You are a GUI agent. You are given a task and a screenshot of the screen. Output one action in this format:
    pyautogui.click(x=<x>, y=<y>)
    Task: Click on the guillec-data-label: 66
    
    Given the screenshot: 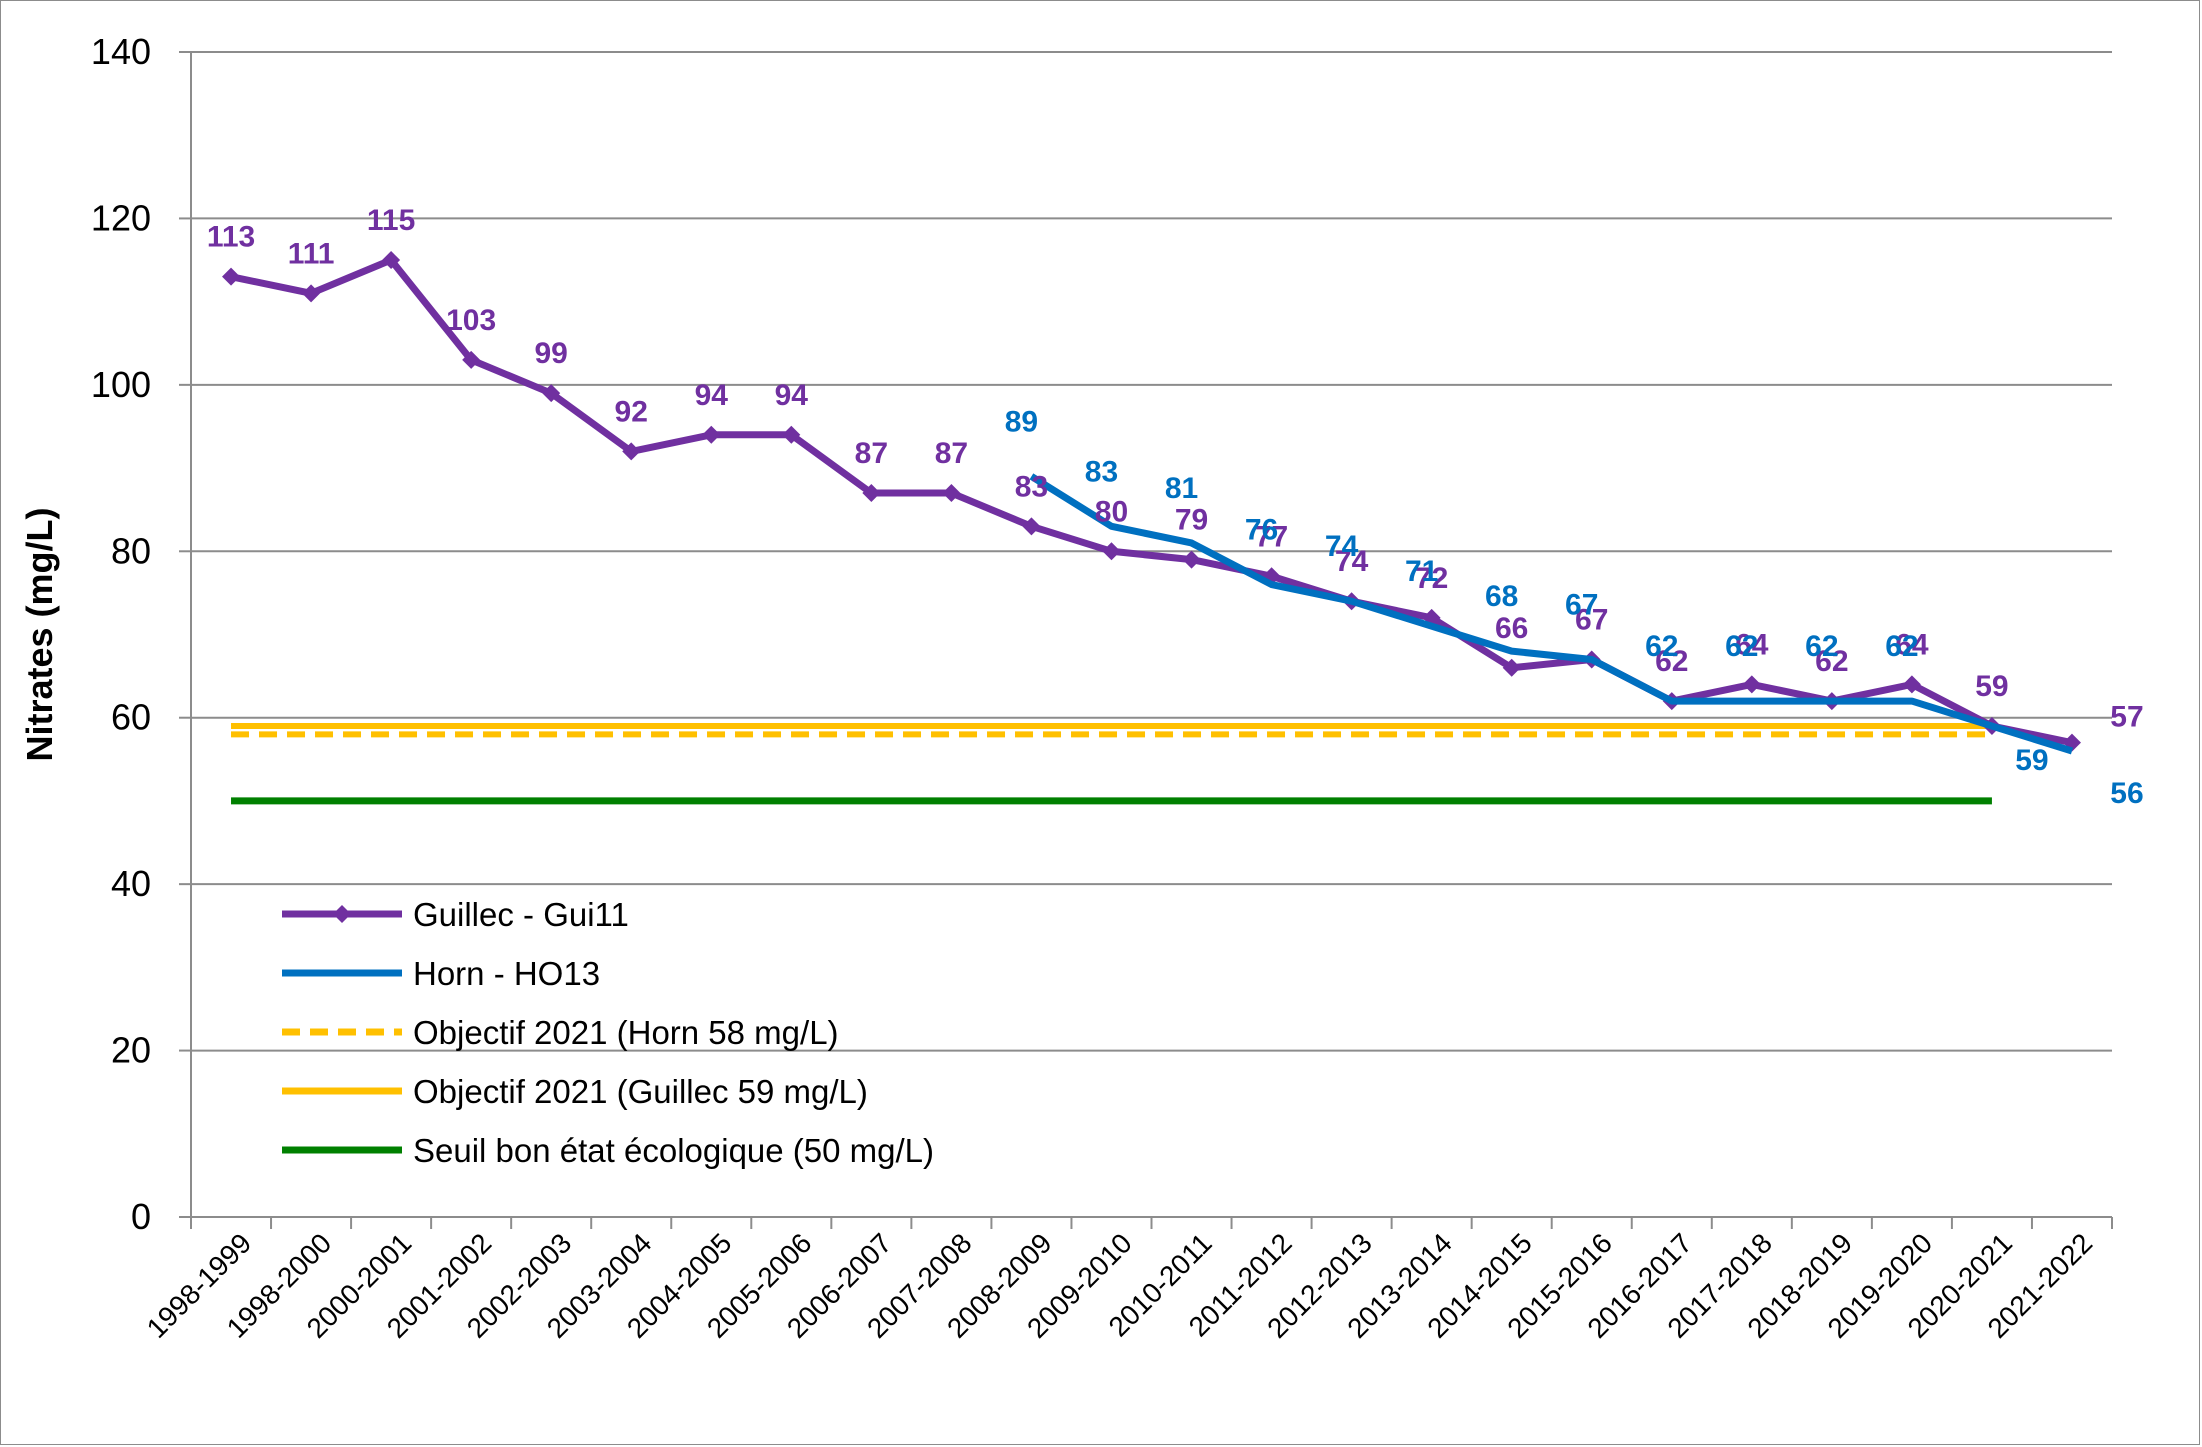 What is the action you would take?
    pyautogui.click(x=1511, y=628)
    